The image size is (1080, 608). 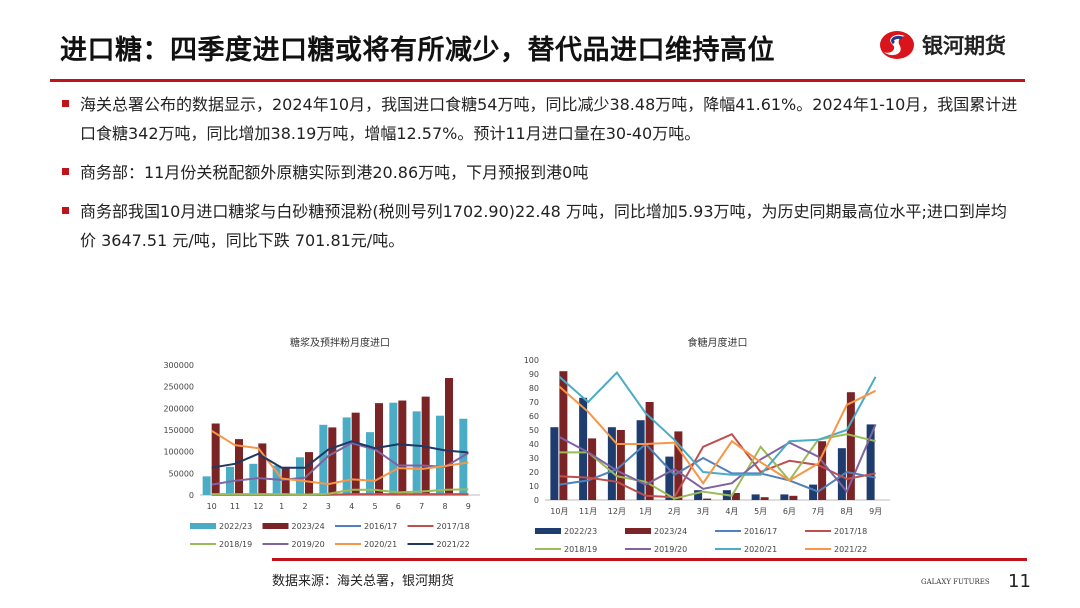 What do you see at coordinates (444, 506) in the screenshot?
I see `x-tick-label: 8` at bounding box center [444, 506].